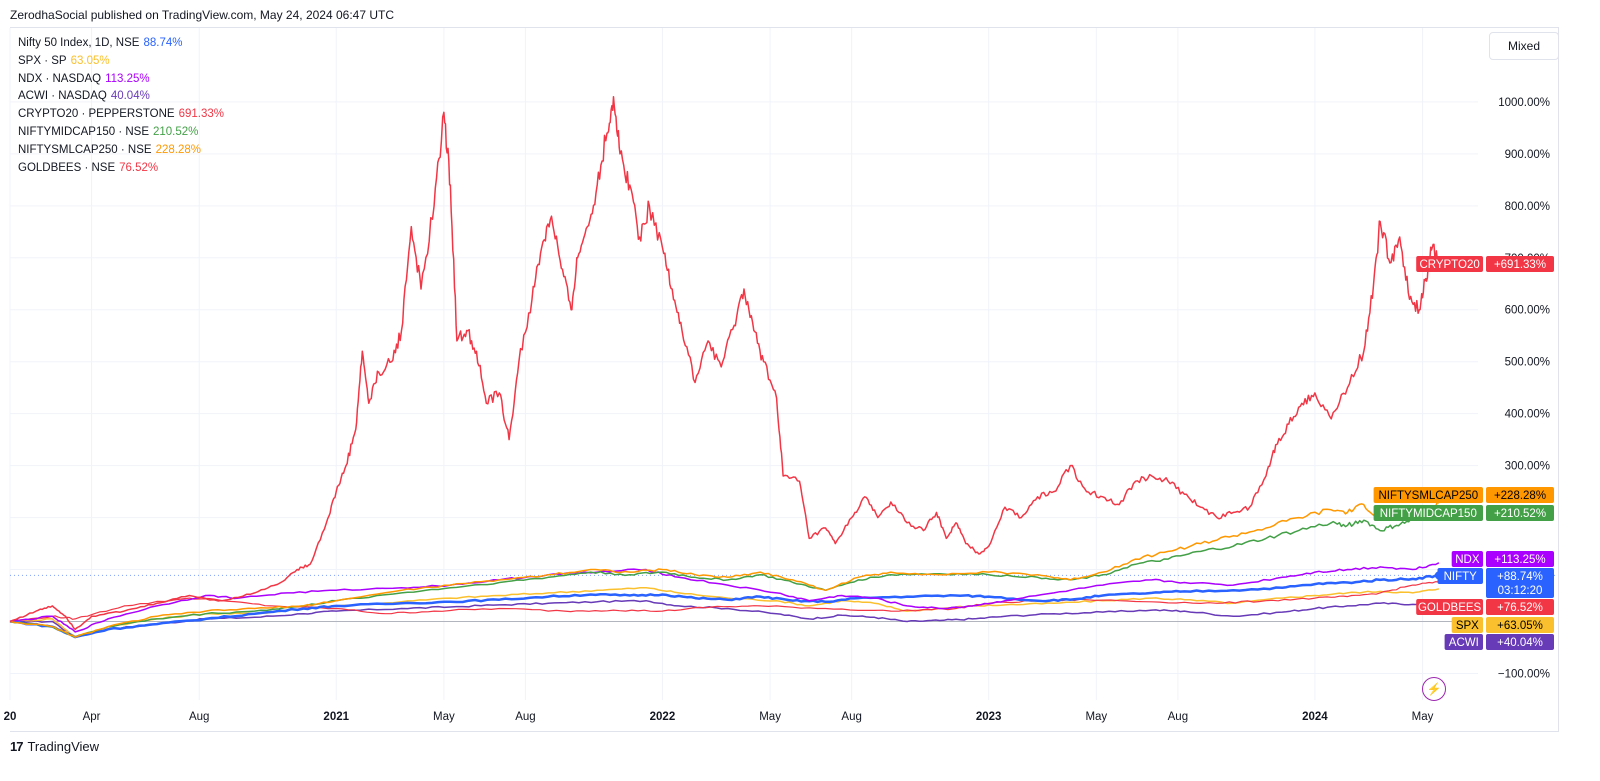 This screenshot has height=781, width=1600. Describe the element at coordinates (201, 114) in the screenshot. I see `legend-value: 691.33%` at that location.